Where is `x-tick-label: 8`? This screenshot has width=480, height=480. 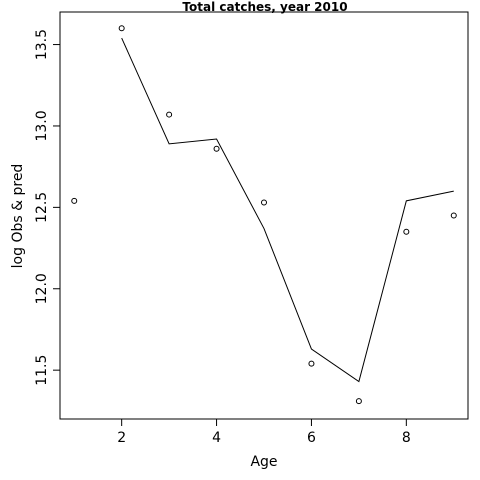 x-tick-label: 8 is located at coordinates (406, 438).